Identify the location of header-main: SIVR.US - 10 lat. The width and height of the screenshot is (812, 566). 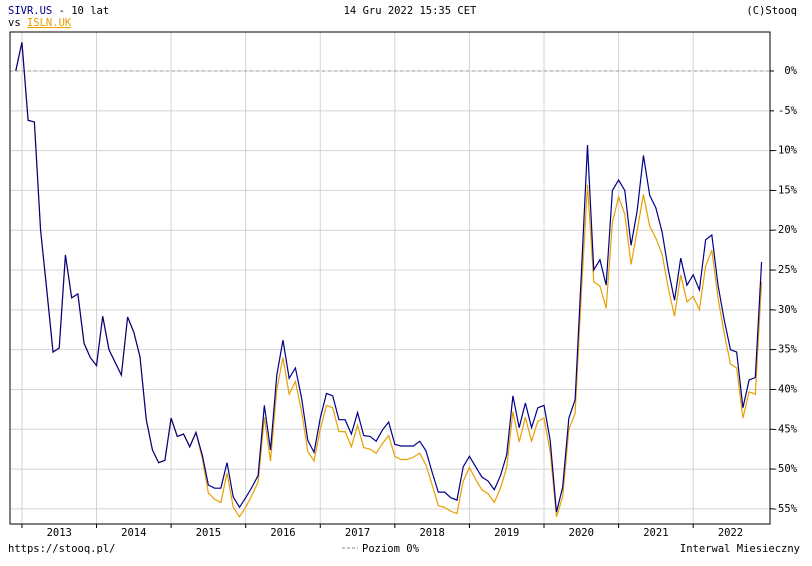
(58, 11).